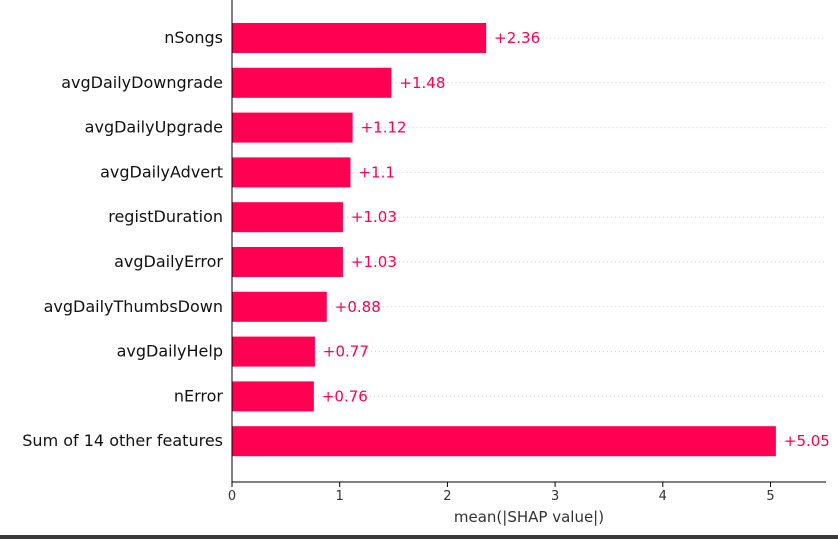  I want to click on category-label: avgDailyUpgrade, so click(154, 127).